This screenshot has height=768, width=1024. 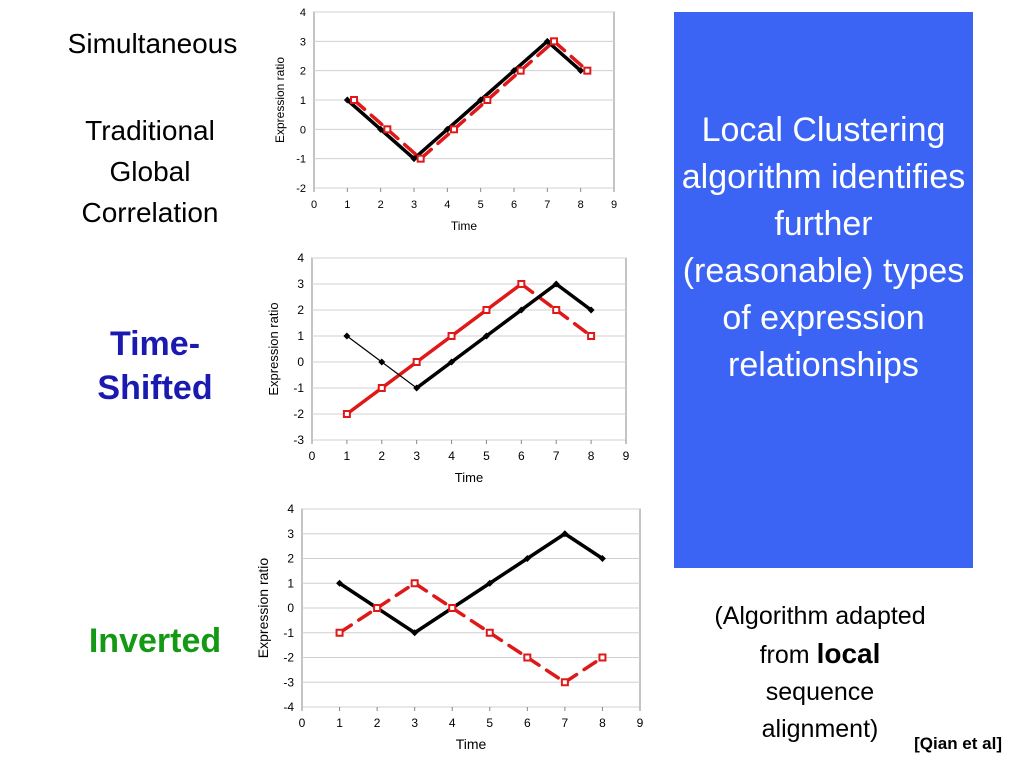 I want to click on x-tick-label: 5, so click(x=489, y=723).